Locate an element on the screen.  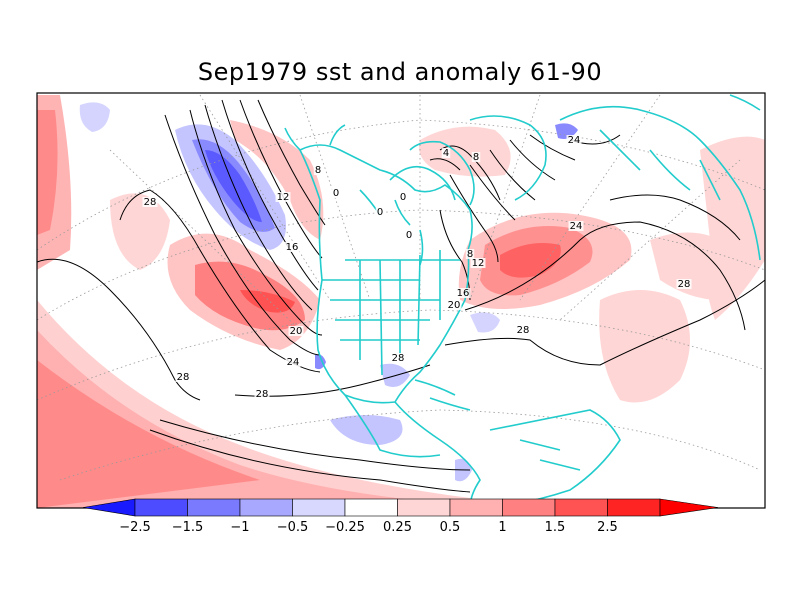
colorbar-tick-label: 2.5 is located at coordinates (607, 527).